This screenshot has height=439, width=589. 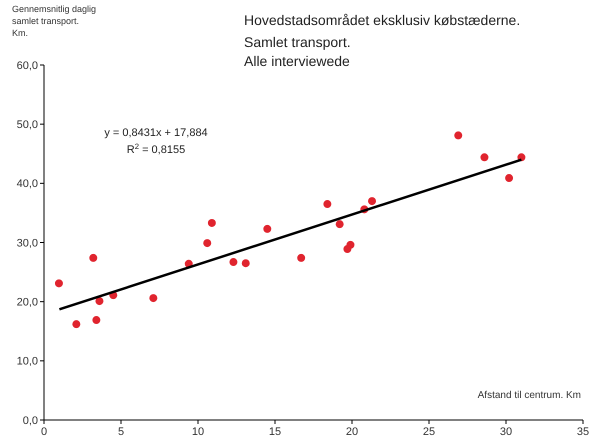 I want to click on y-tick-label: 60,0, so click(x=27, y=66).